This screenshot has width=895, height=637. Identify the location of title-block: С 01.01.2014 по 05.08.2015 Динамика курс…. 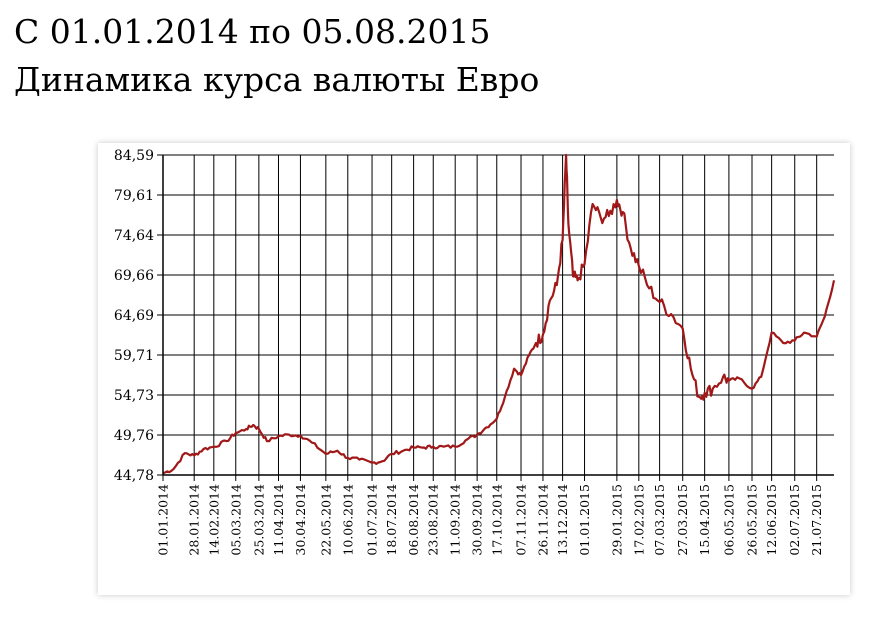
(276, 56).